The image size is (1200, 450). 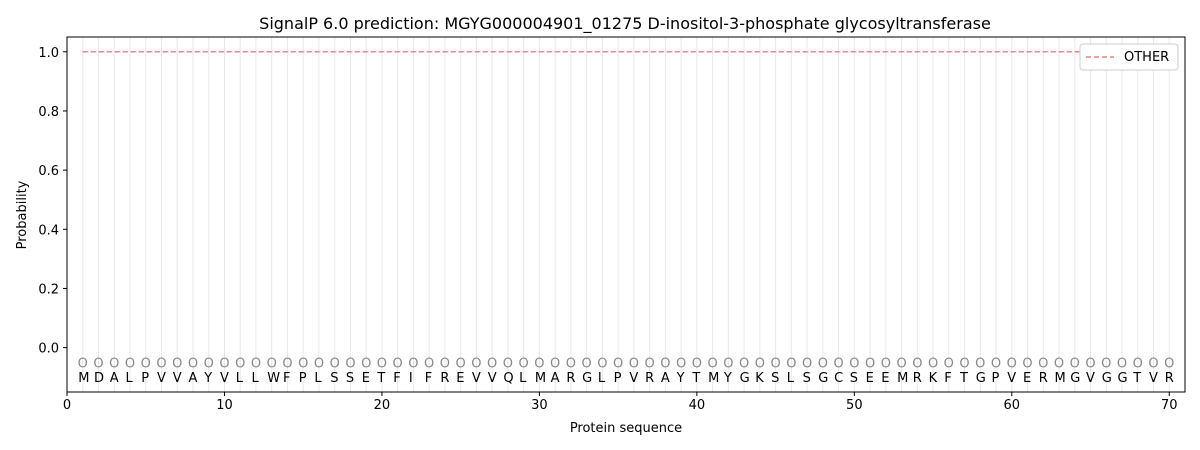 I want to click on x-tick-label: 30, so click(x=539, y=405).